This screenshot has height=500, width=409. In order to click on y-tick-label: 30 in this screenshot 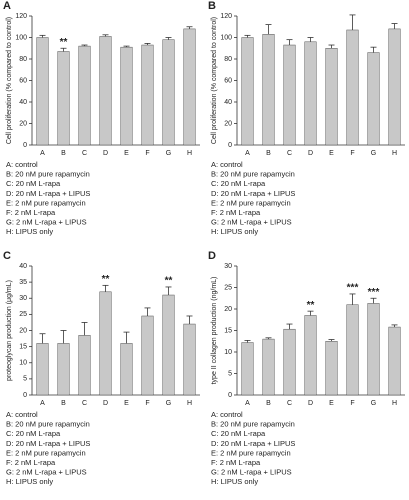, I will do `click(228, 266)`.